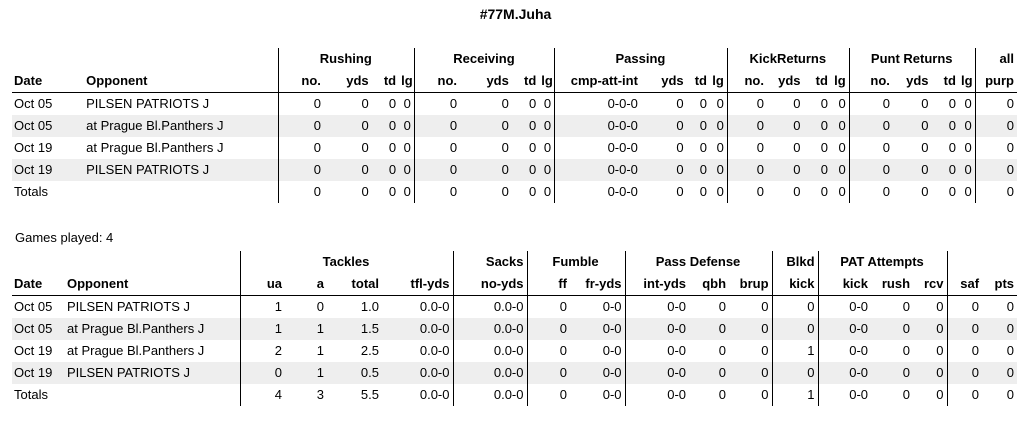 The image size is (1031, 441). I want to click on offense-header-cell: Opponent, so click(181, 81).